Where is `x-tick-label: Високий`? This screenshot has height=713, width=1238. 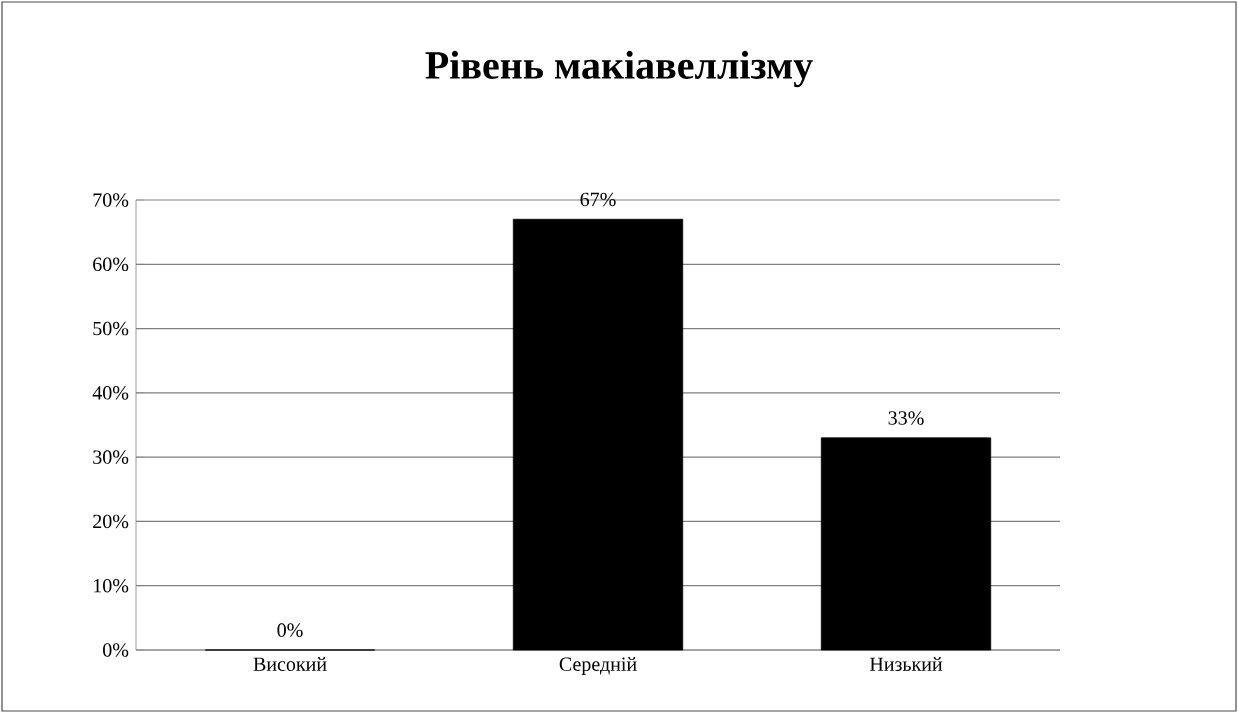 x-tick-label: Високий is located at coordinates (290, 664).